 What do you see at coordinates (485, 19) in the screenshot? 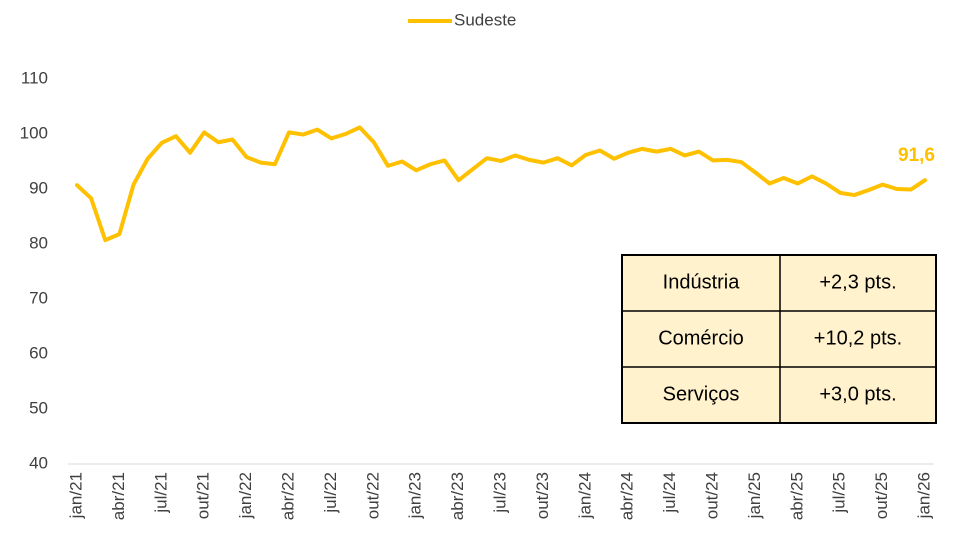
I see `legend-label: Sudeste` at bounding box center [485, 19].